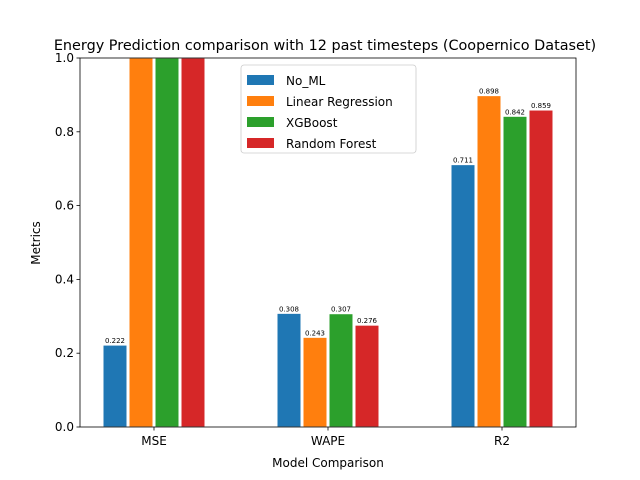 The image size is (640, 480). What do you see at coordinates (312, 123) in the screenshot?
I see `legend-label: XGBoost` at bounding box center [312, 123].